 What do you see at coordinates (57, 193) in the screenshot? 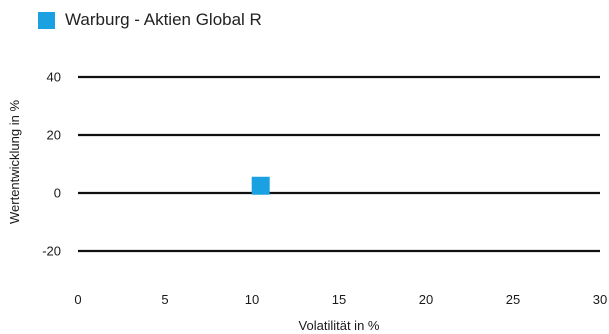
I see `y-tick-label: 0` at bounding box center [57, 193].